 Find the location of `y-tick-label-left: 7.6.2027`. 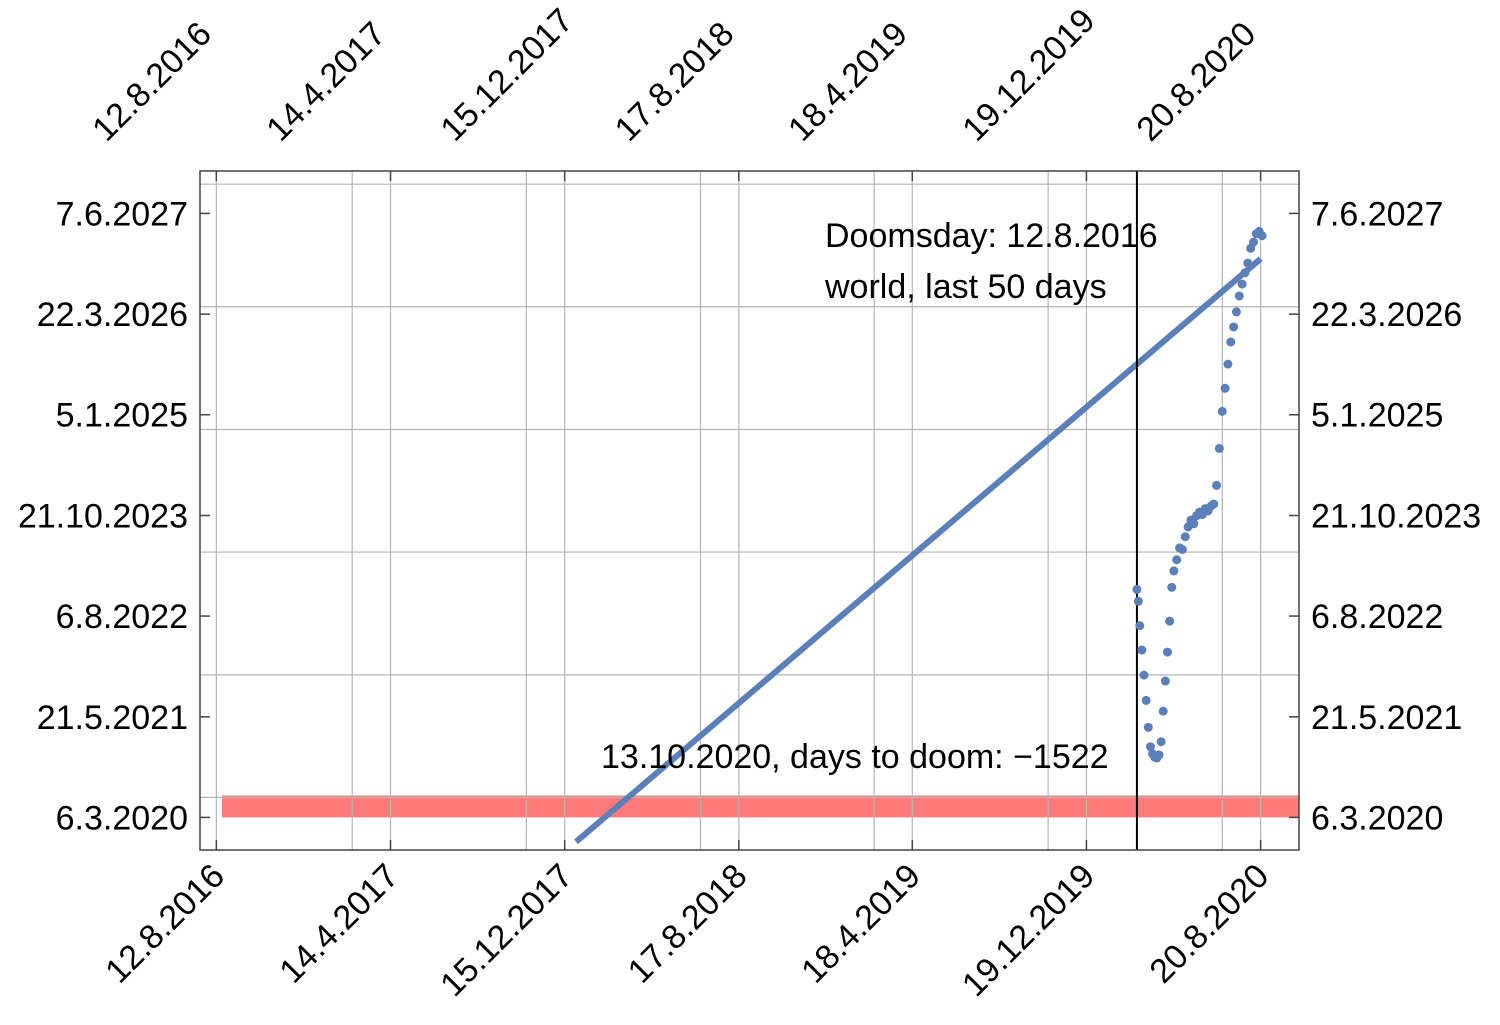

y-tick-label-left: 7.6.2027 is located at coordinates (122, 214).